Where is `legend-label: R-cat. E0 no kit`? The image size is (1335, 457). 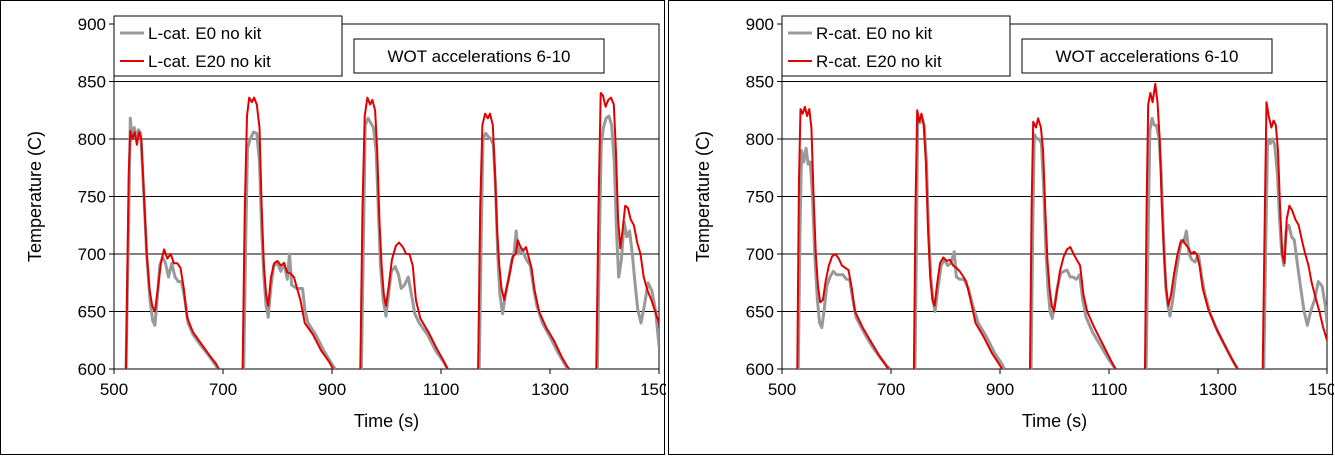
legend-label: R-cat. E0 no kit is located at coordinates (874, 33).